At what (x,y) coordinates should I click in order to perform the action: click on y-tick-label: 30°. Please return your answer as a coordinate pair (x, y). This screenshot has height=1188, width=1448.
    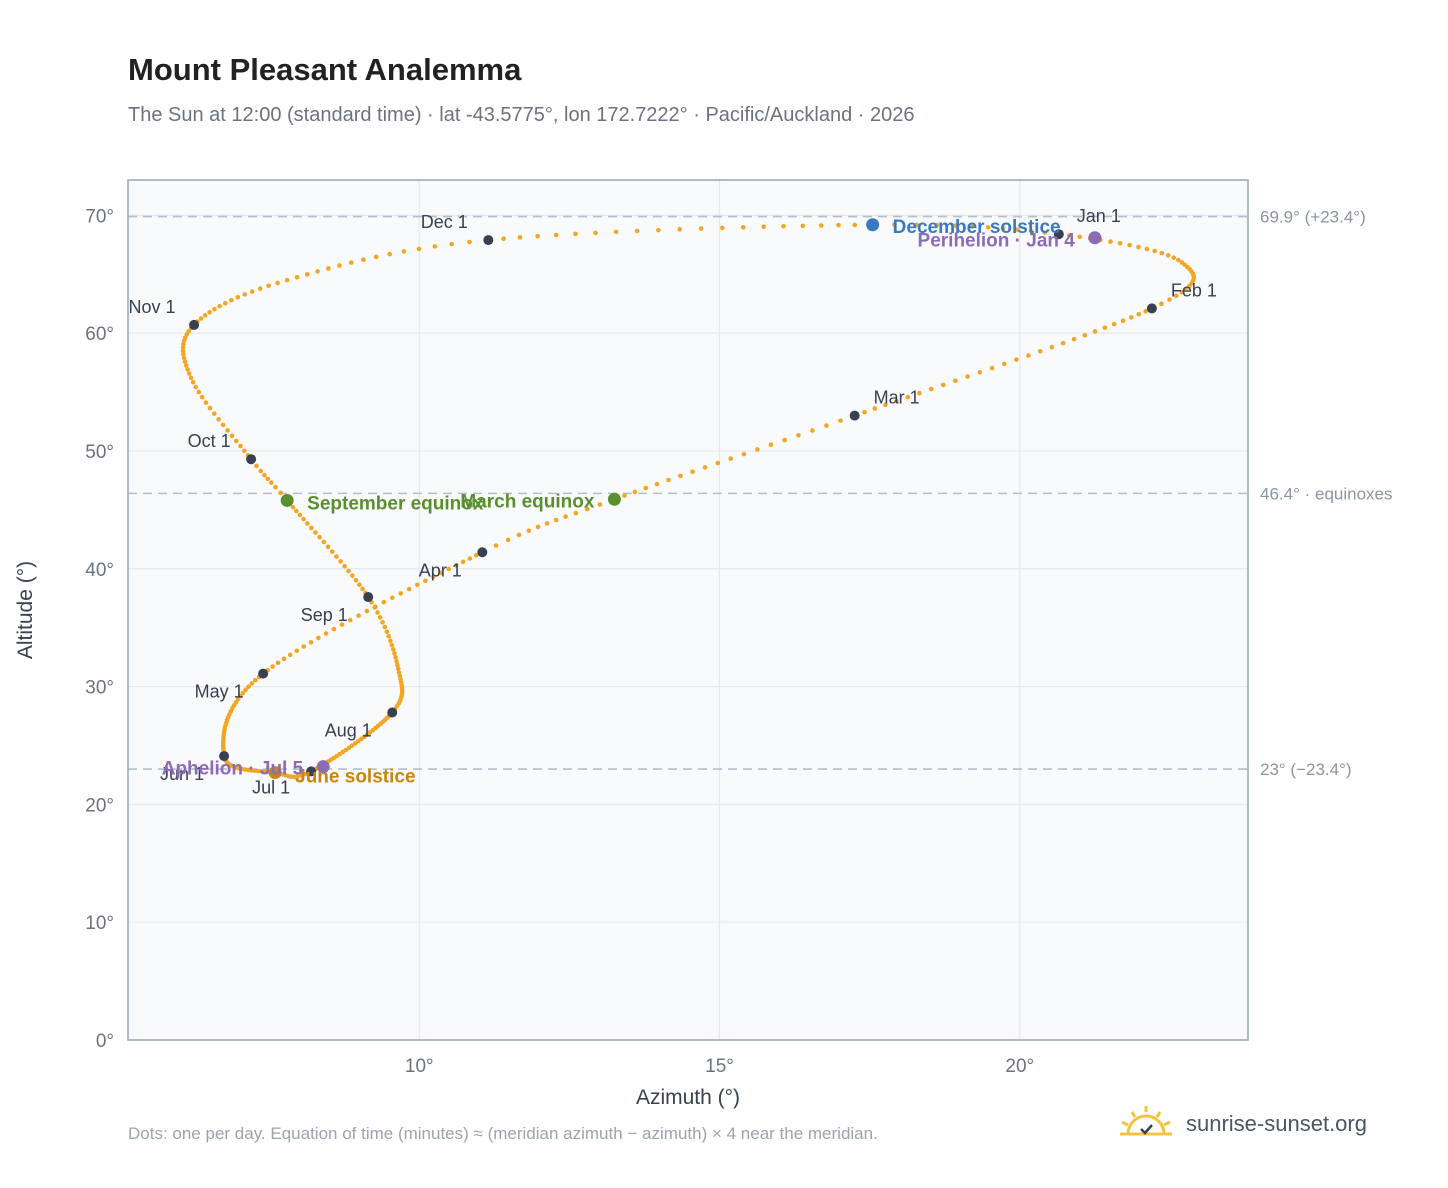
    Looking at the image, I should click on (99, 688).